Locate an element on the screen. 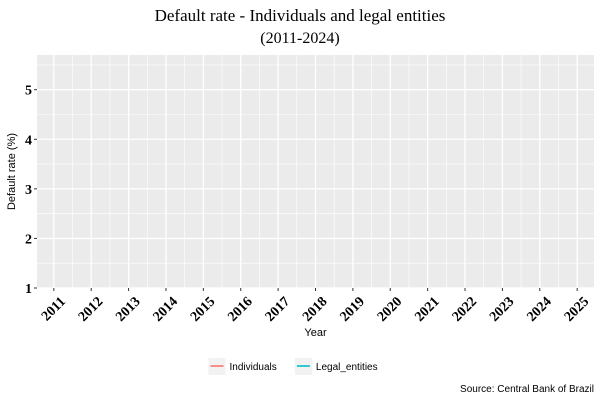 The width and height of the screenshot is (600, 400). x-tick-label: 2015 is located at coordinates (203, 309).